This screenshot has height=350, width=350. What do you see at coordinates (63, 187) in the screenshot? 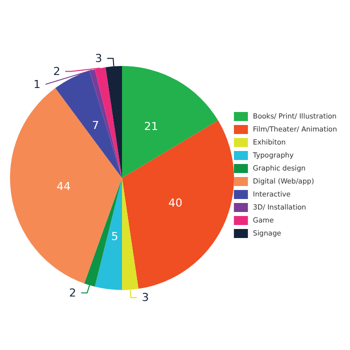
I see `data-label: 44` at bounding box center [63, 187].